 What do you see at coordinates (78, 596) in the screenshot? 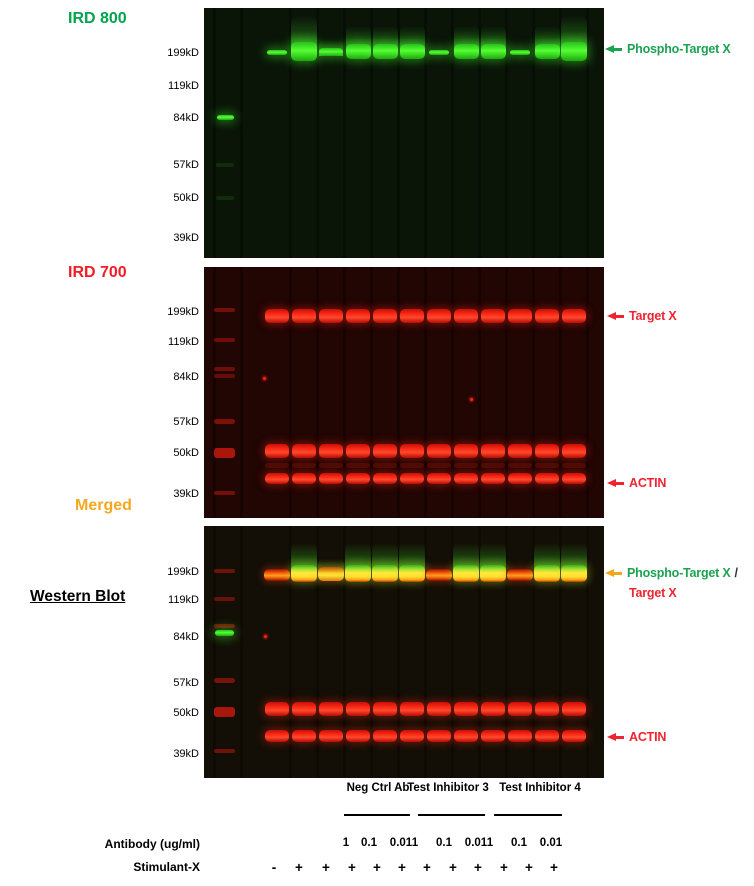
I see `figure-label: Western Blot` at bounding box center [78, 596].